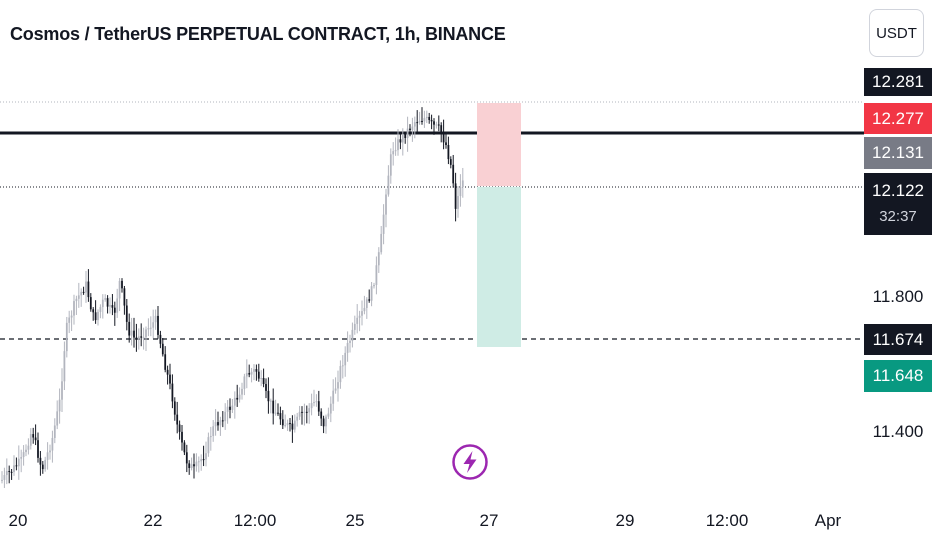 The width and height of the screenshot is (932, 550). What do you see at coordinates (355, 520) in the screenshot?
I see `time-label-25: 25` at bounding box center [355, 520].